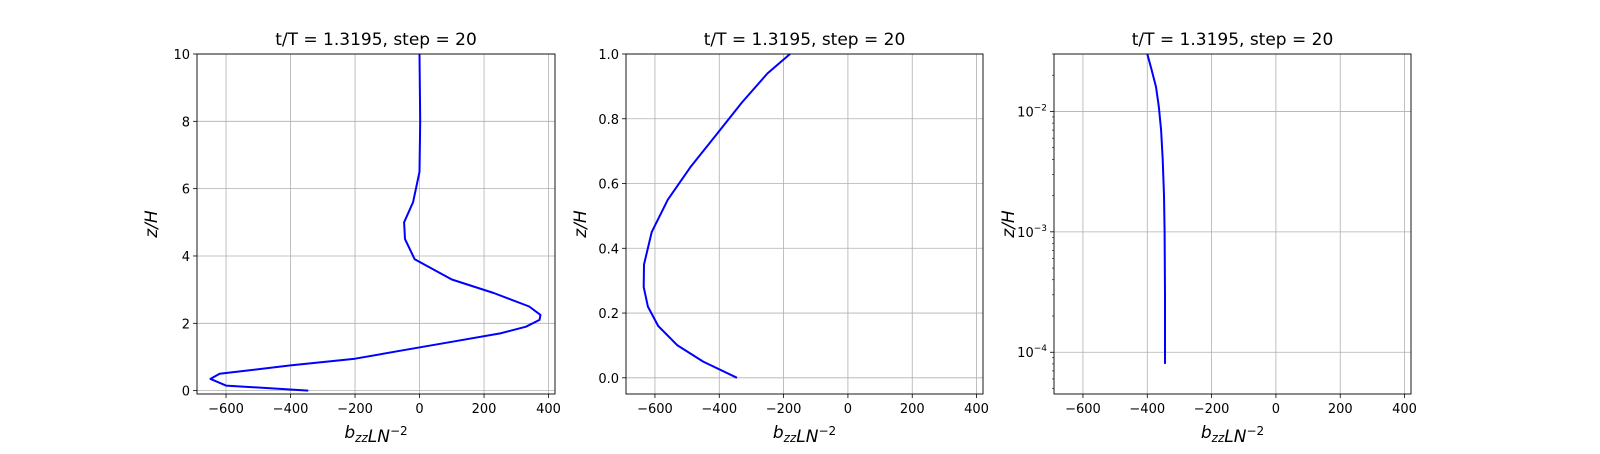 Image resolution: width=1600 pixels, height=454 pixels. I want to click on y-tick-label: 0, so click(186, 392).